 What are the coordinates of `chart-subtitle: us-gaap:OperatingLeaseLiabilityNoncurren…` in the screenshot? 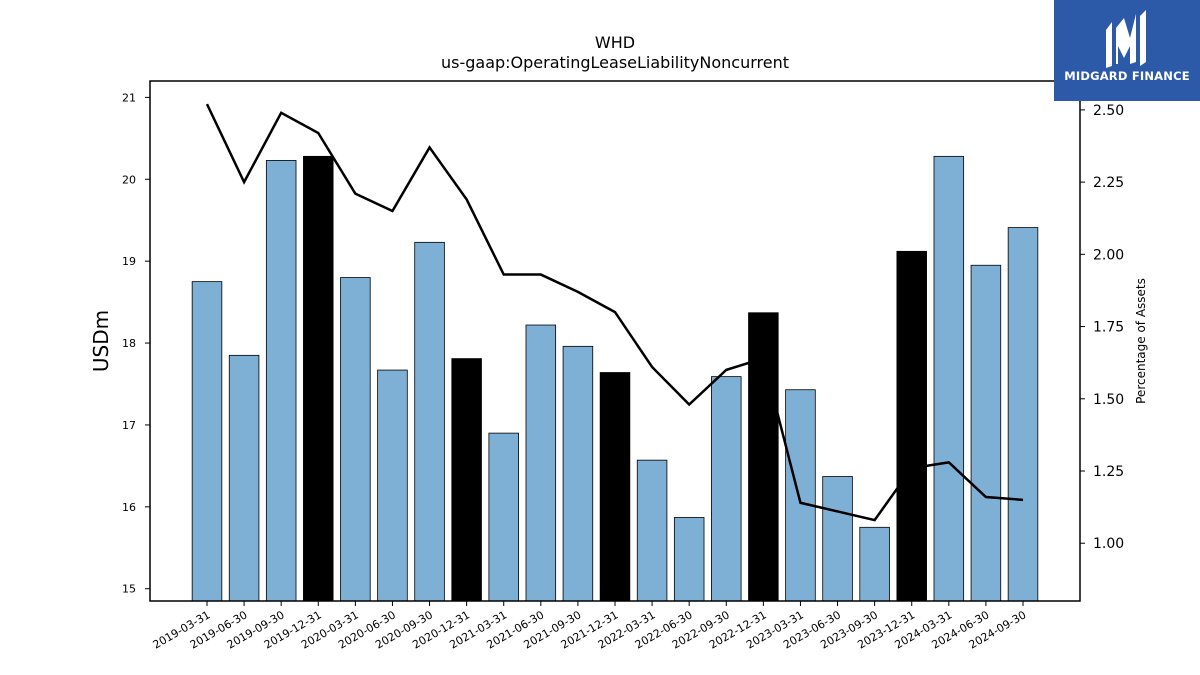 It's located at (615, 62).